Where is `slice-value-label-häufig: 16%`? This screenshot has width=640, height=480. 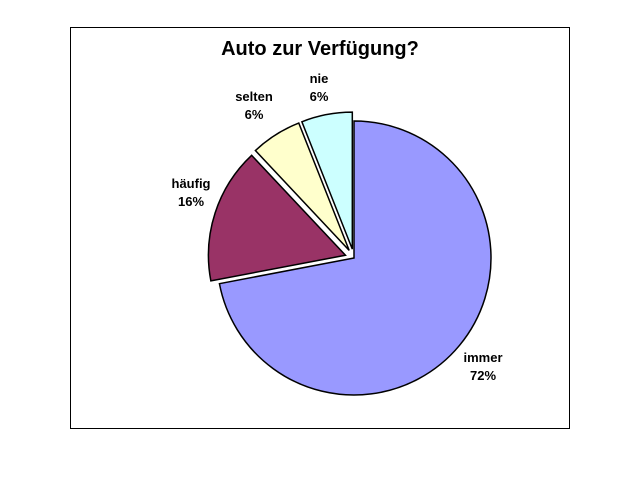
slice-value-label-häufig: 16% is located at coordinates (191, 201).